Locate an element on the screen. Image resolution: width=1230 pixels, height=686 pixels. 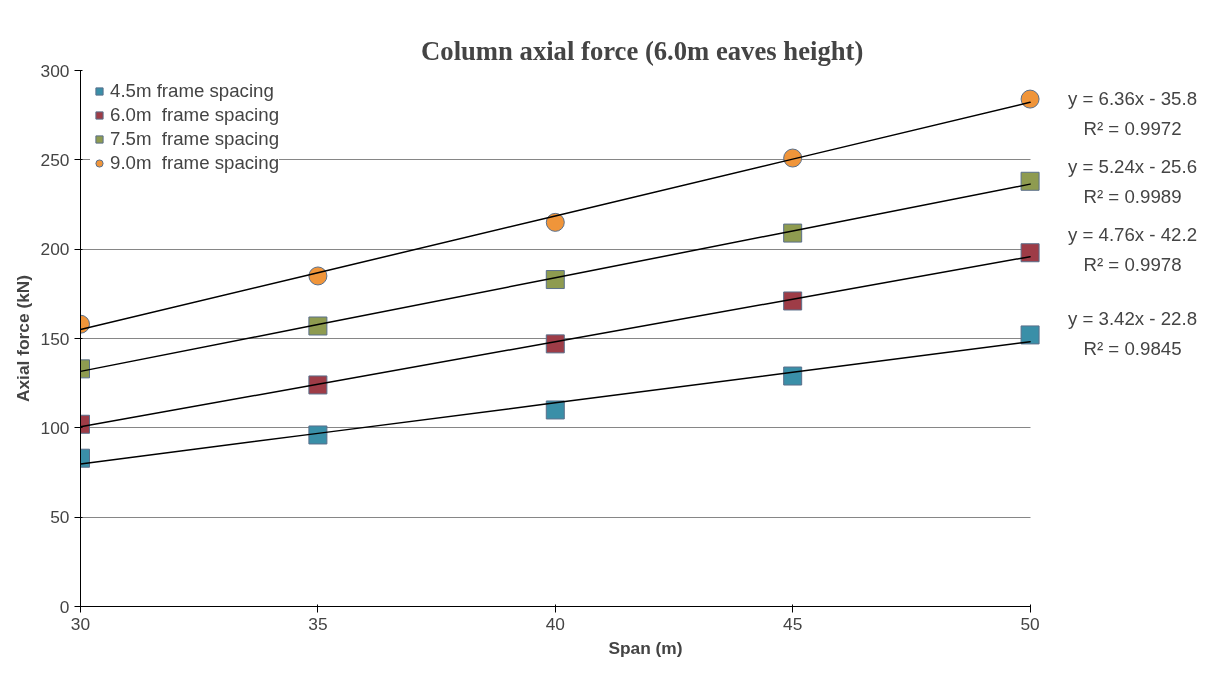
text: y = 3.42x - 22.8 is located at coordinates (1132, 318).